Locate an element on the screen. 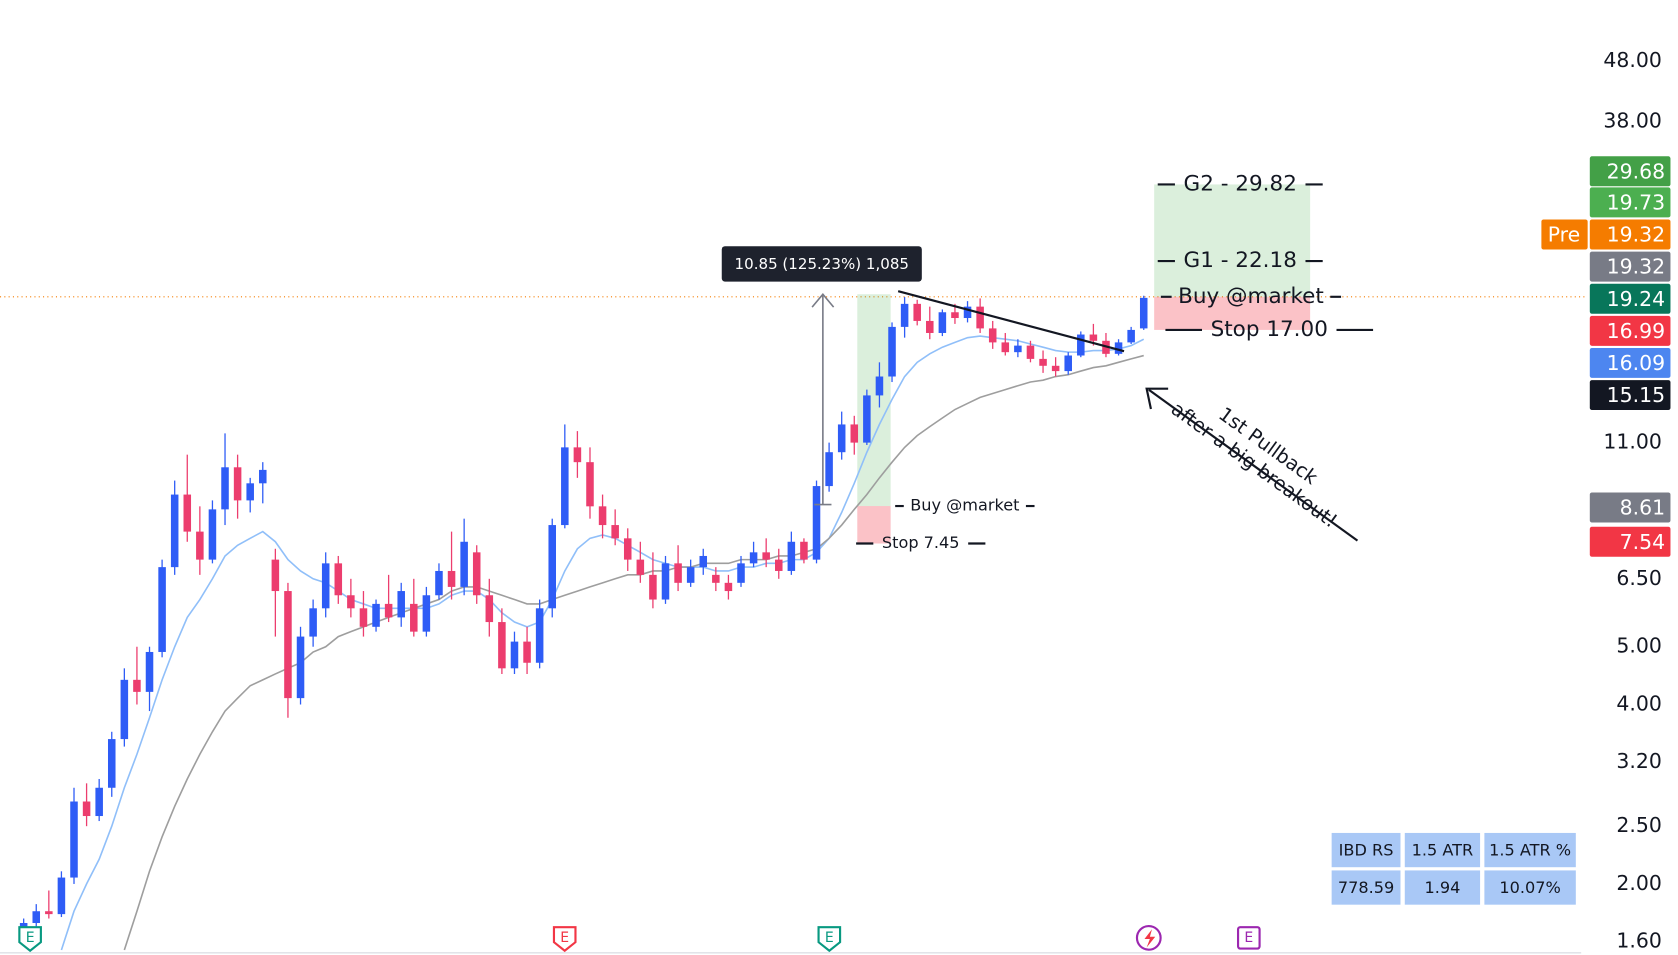 Image resolution: width=1678 pixels, height=955 pixels. table-text: 1.94 is located at coordinates (1442, 887).